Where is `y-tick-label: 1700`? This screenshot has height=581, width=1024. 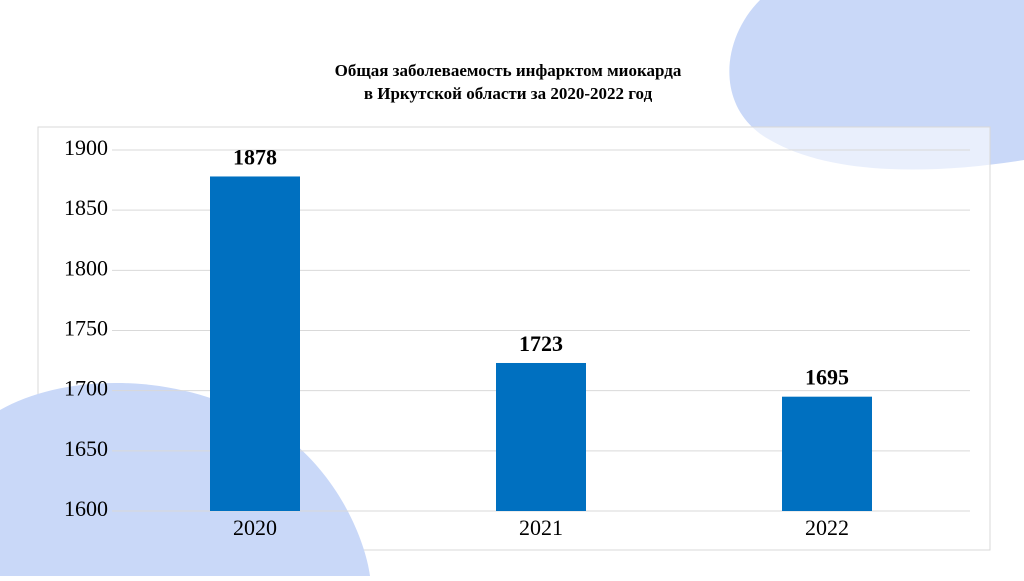 y-tick-label: 1700 is located at coordinates (86, 388).